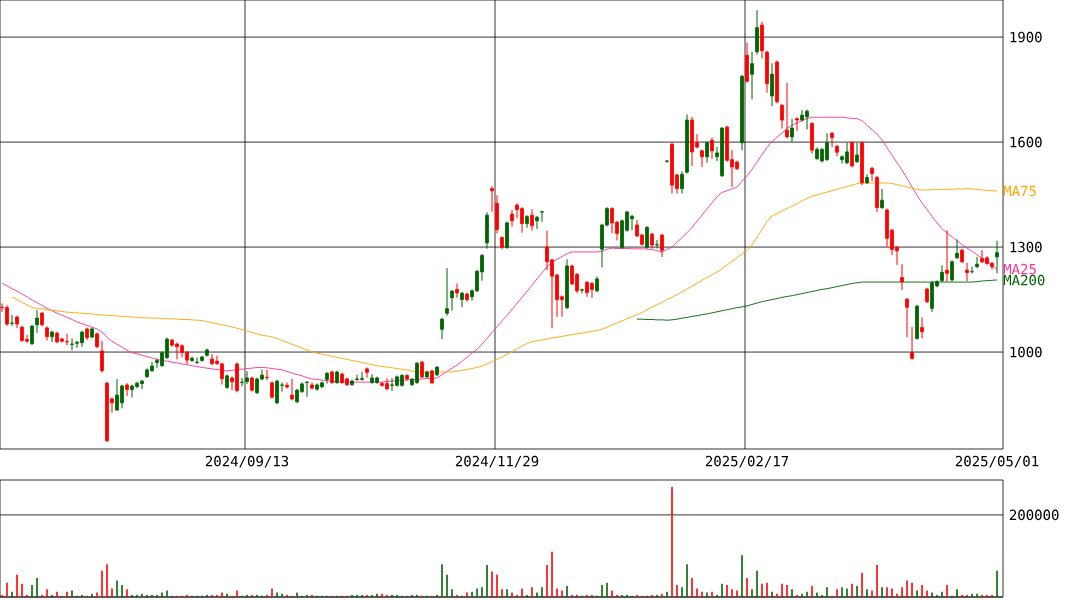 This screenshot has width=1065, height=600. I want to click on x-tick-label: 2024/11/29, so click(497, 461).